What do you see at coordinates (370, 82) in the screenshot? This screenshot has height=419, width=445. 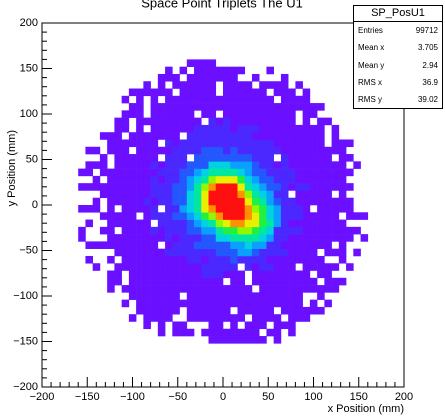 I see `stats-row-label: RMS x` at bounding box center [370, 82].